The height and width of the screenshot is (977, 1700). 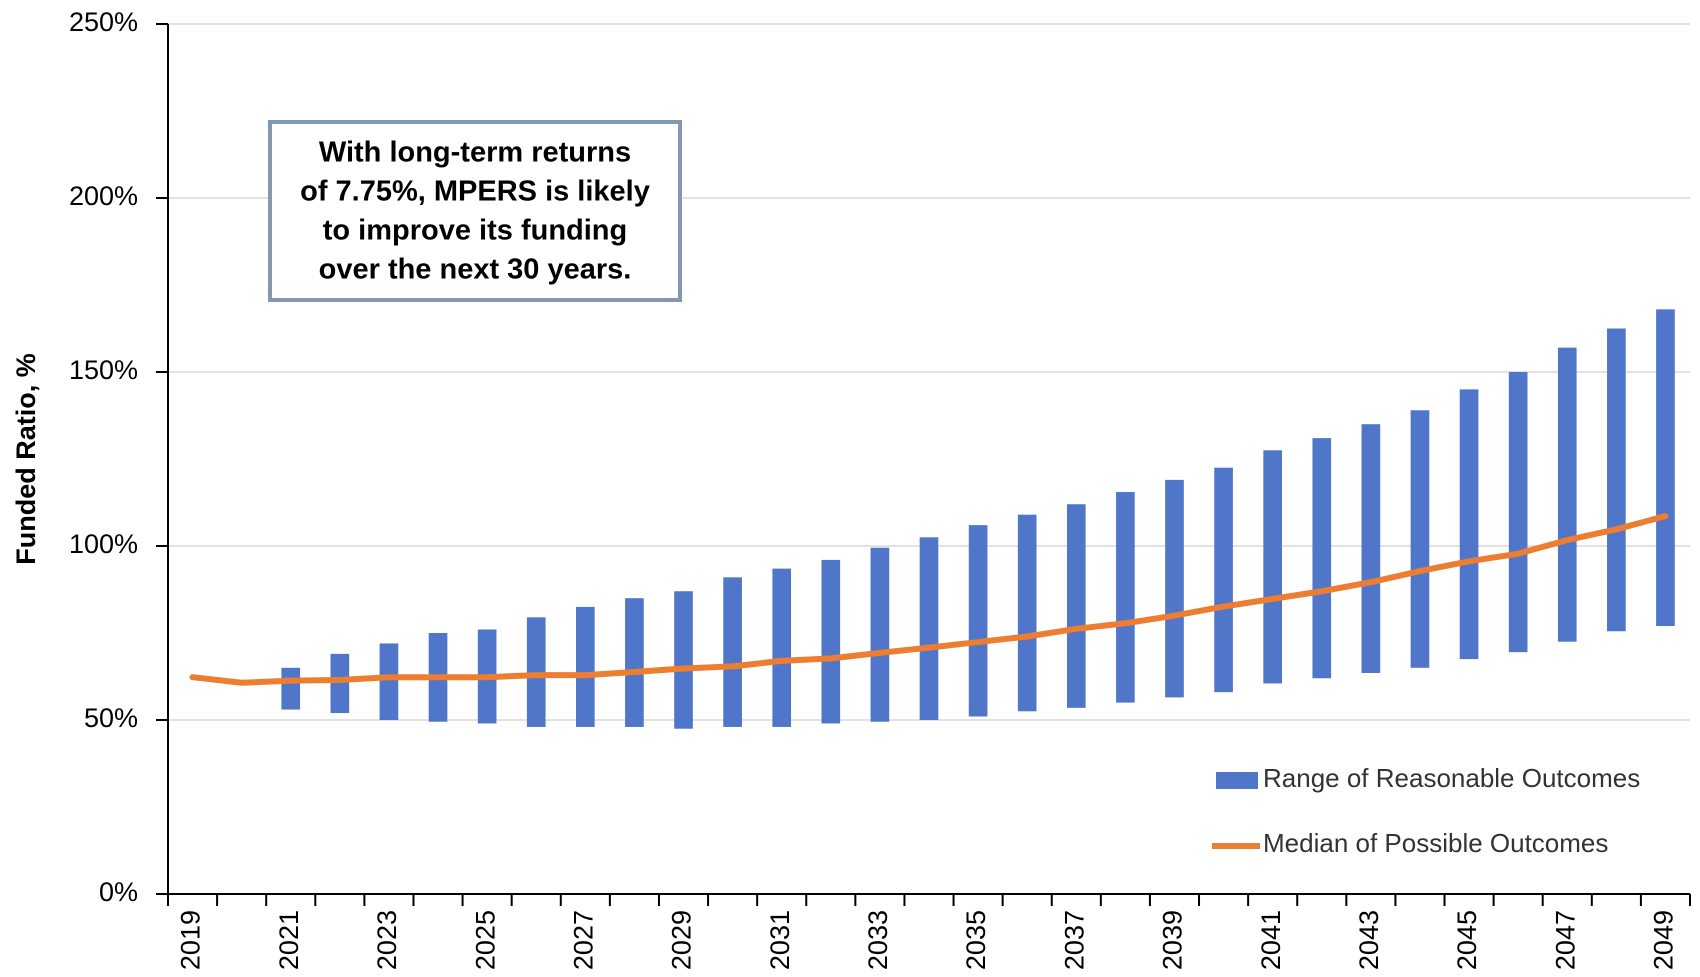 What do you see at coordinates (1173, 940) in the screenshot?
I see `x-tick-label: 2039` at bounding box center [1173, 940].